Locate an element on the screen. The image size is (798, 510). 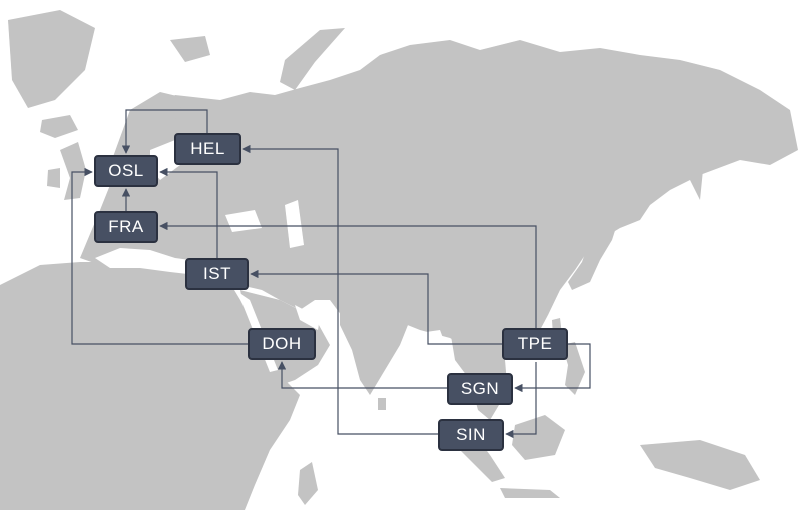
srilanka-landmass is located at coordinates (382, 404).